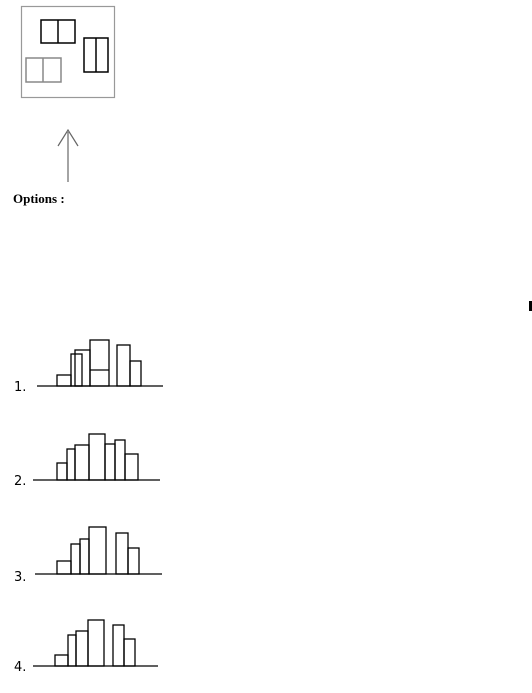  What do you see at coordinates (530, 306) in the screenshot?
I see `edge-mark` at bounding box center [530, 306].